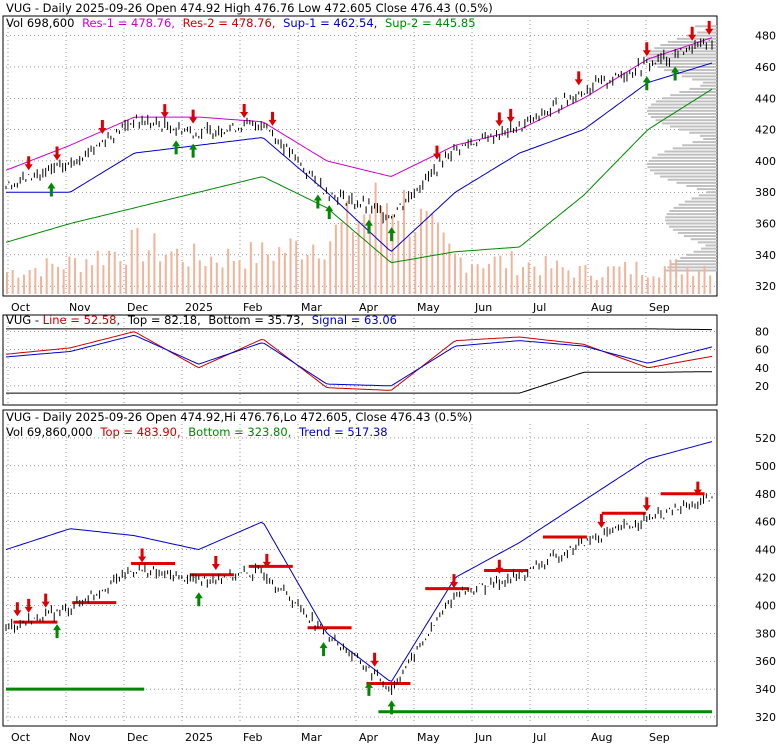 The height and width of the screenshot is (745, 780). What do you see at coordinates (765, 161) in the screenshot?
I see `y-tick-label-price: 400` at bounding box center [765, 161].